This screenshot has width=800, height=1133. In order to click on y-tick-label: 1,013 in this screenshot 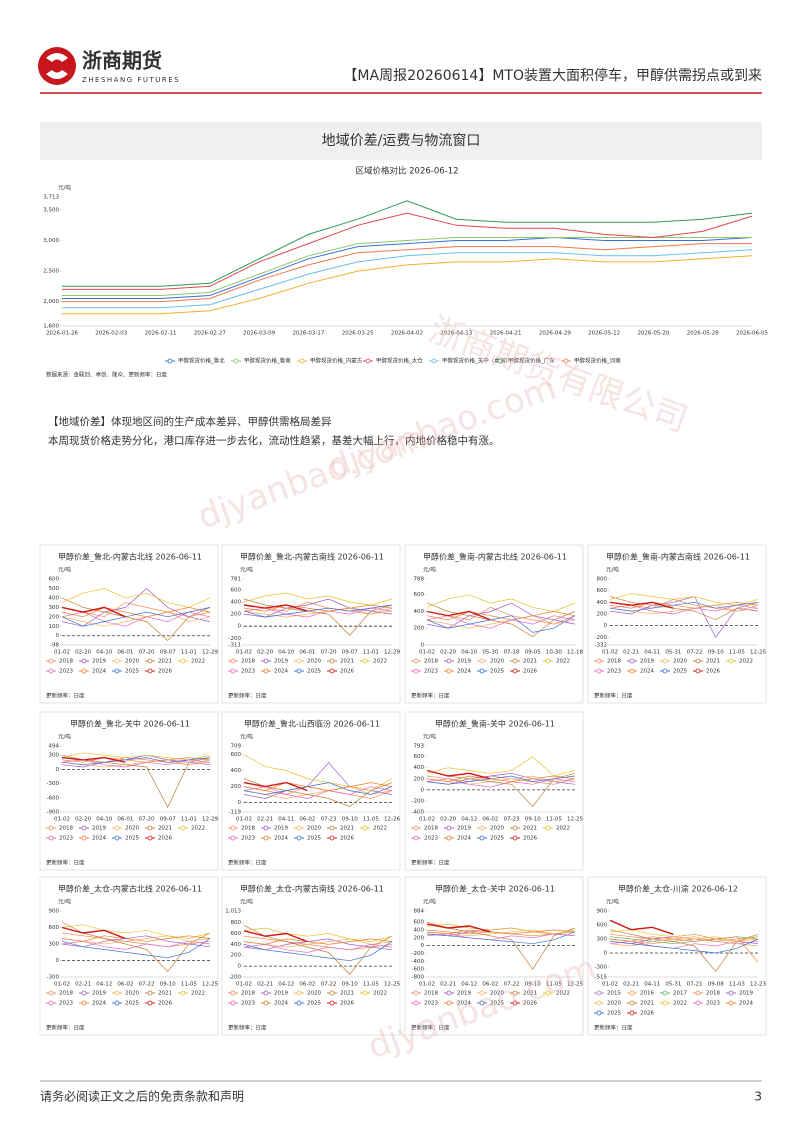, I will do `click(233, 912)`.